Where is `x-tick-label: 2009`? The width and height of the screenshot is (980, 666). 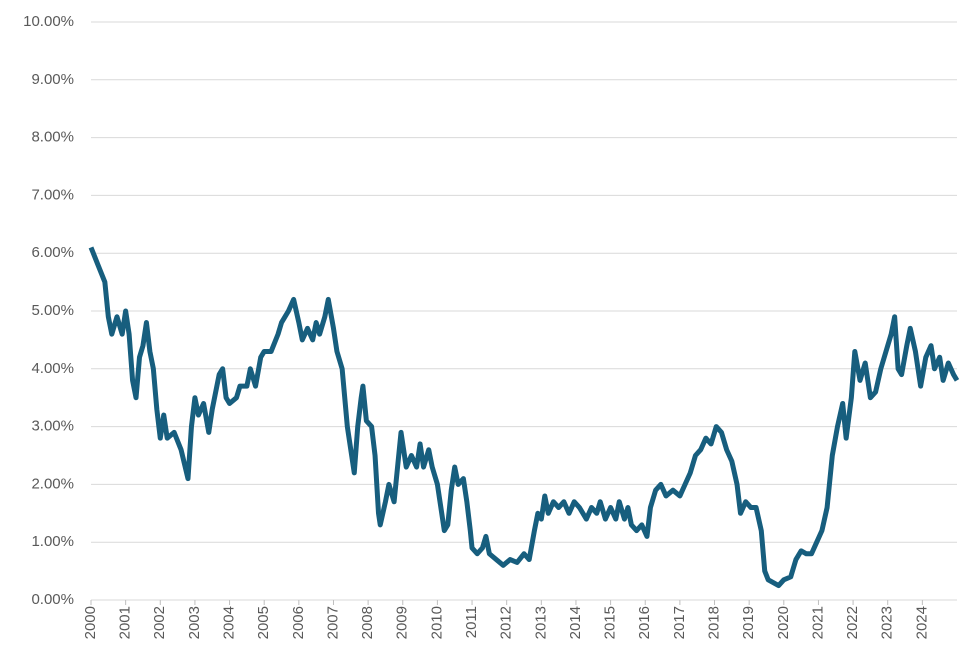
x-tick-label: 2009 is located at coordinates (402, 622).